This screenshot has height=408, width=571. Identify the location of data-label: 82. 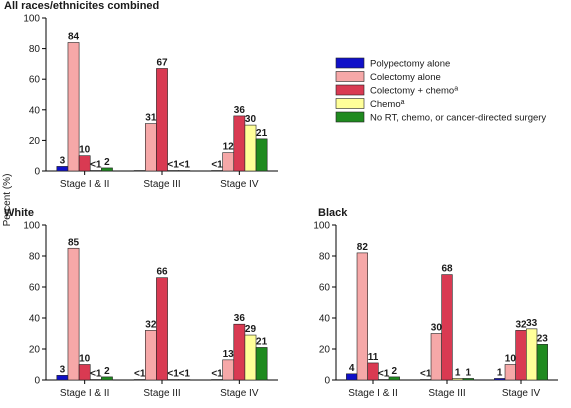
(363, 247).